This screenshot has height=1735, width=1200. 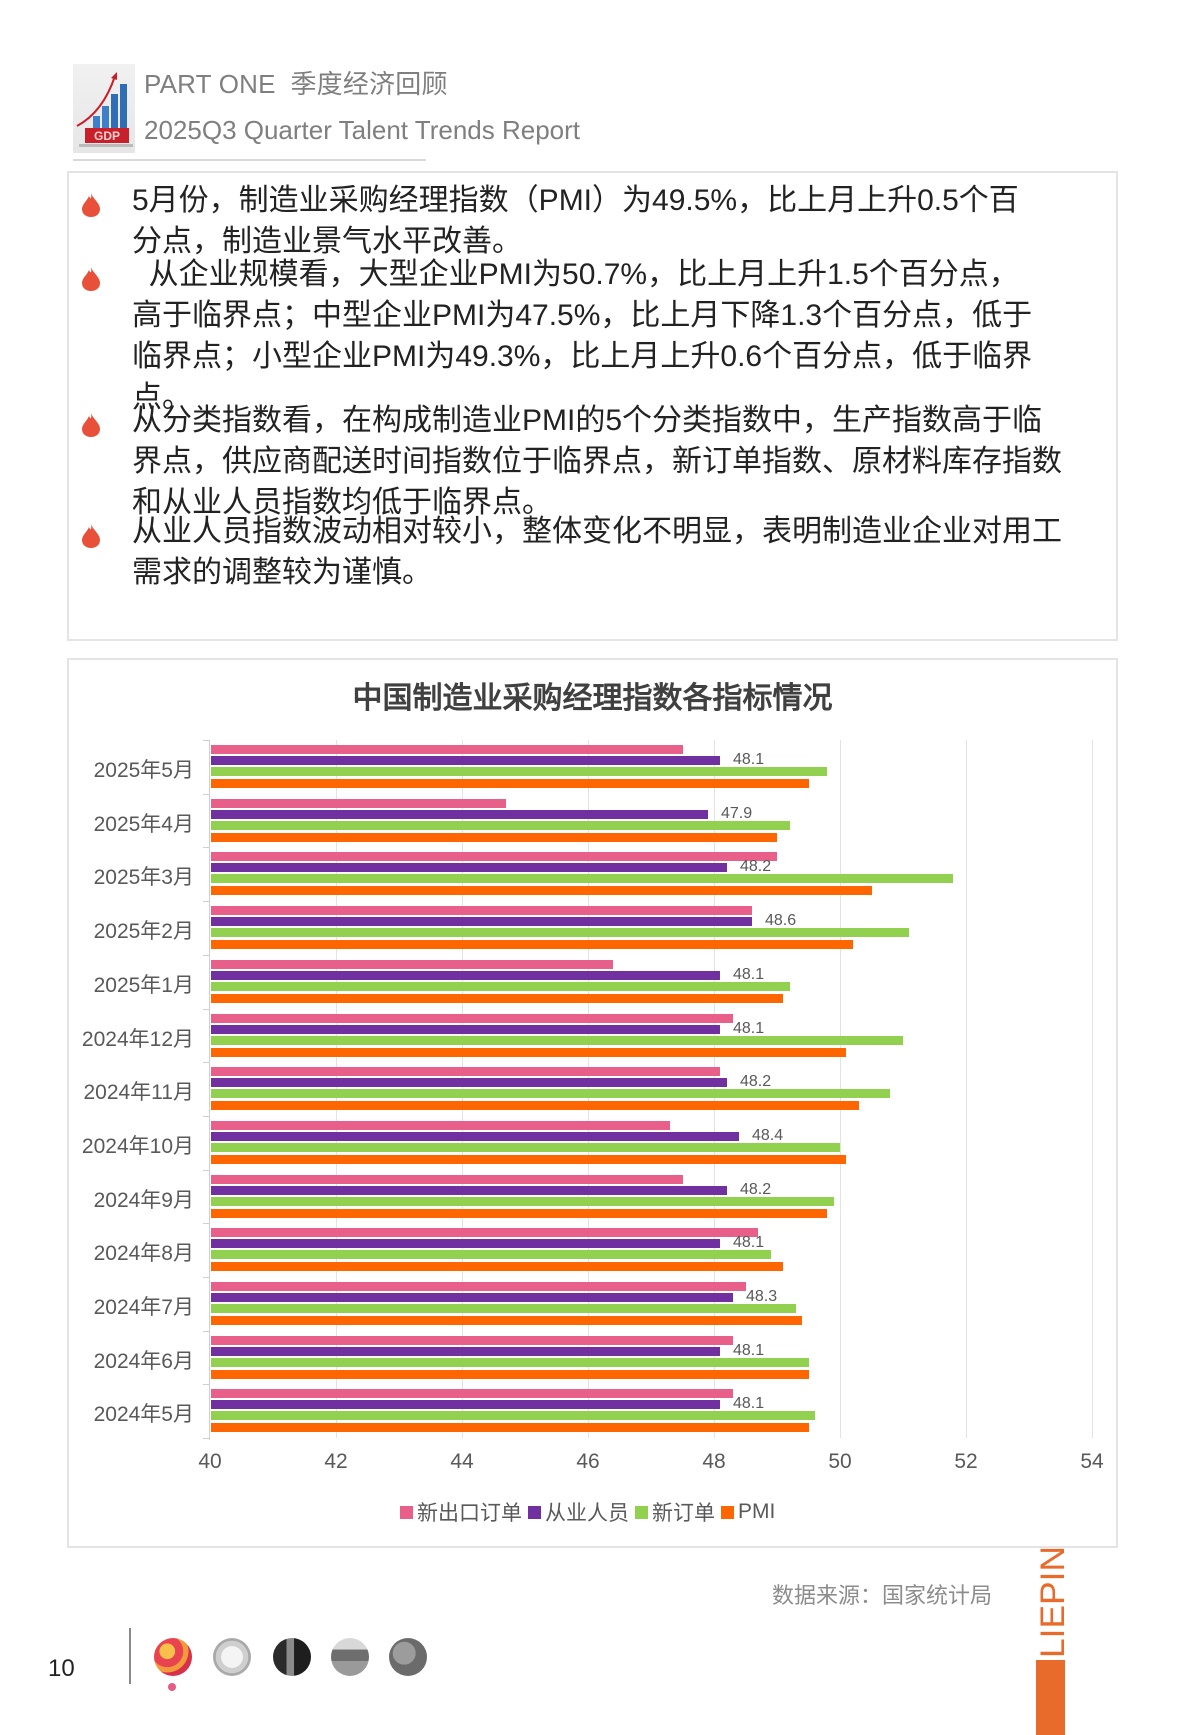 What do you see at coordinates (882, 1595) in the screenshot?
I see `data-source: 数据来源：国家统计局` at bounding box center [882, 1595].